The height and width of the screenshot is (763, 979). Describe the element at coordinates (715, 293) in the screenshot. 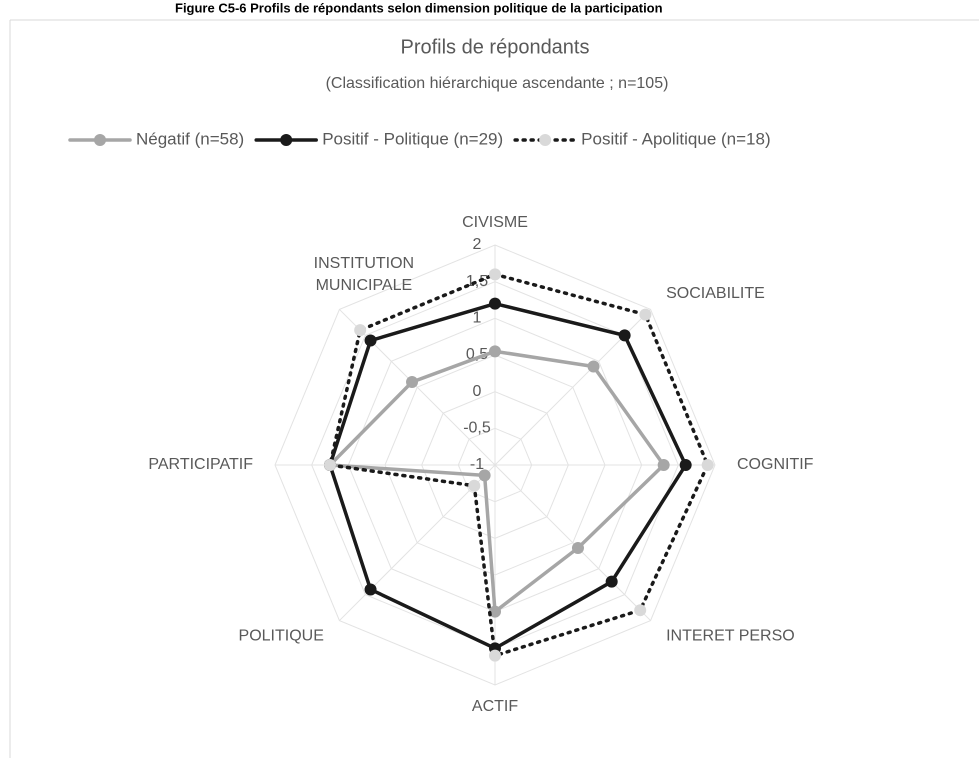

I see `category-label: SOCIABILITE` at that location.